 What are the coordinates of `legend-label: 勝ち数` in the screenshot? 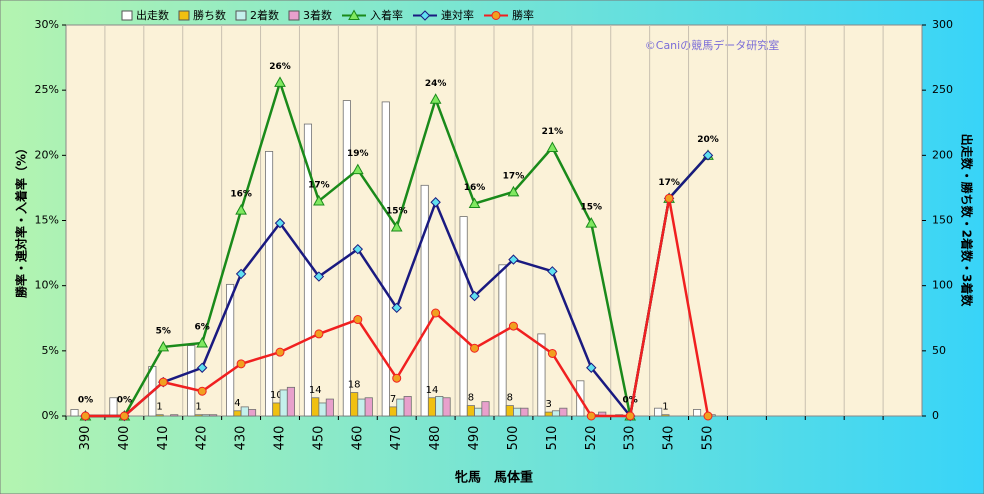 It's located at (209, 15).